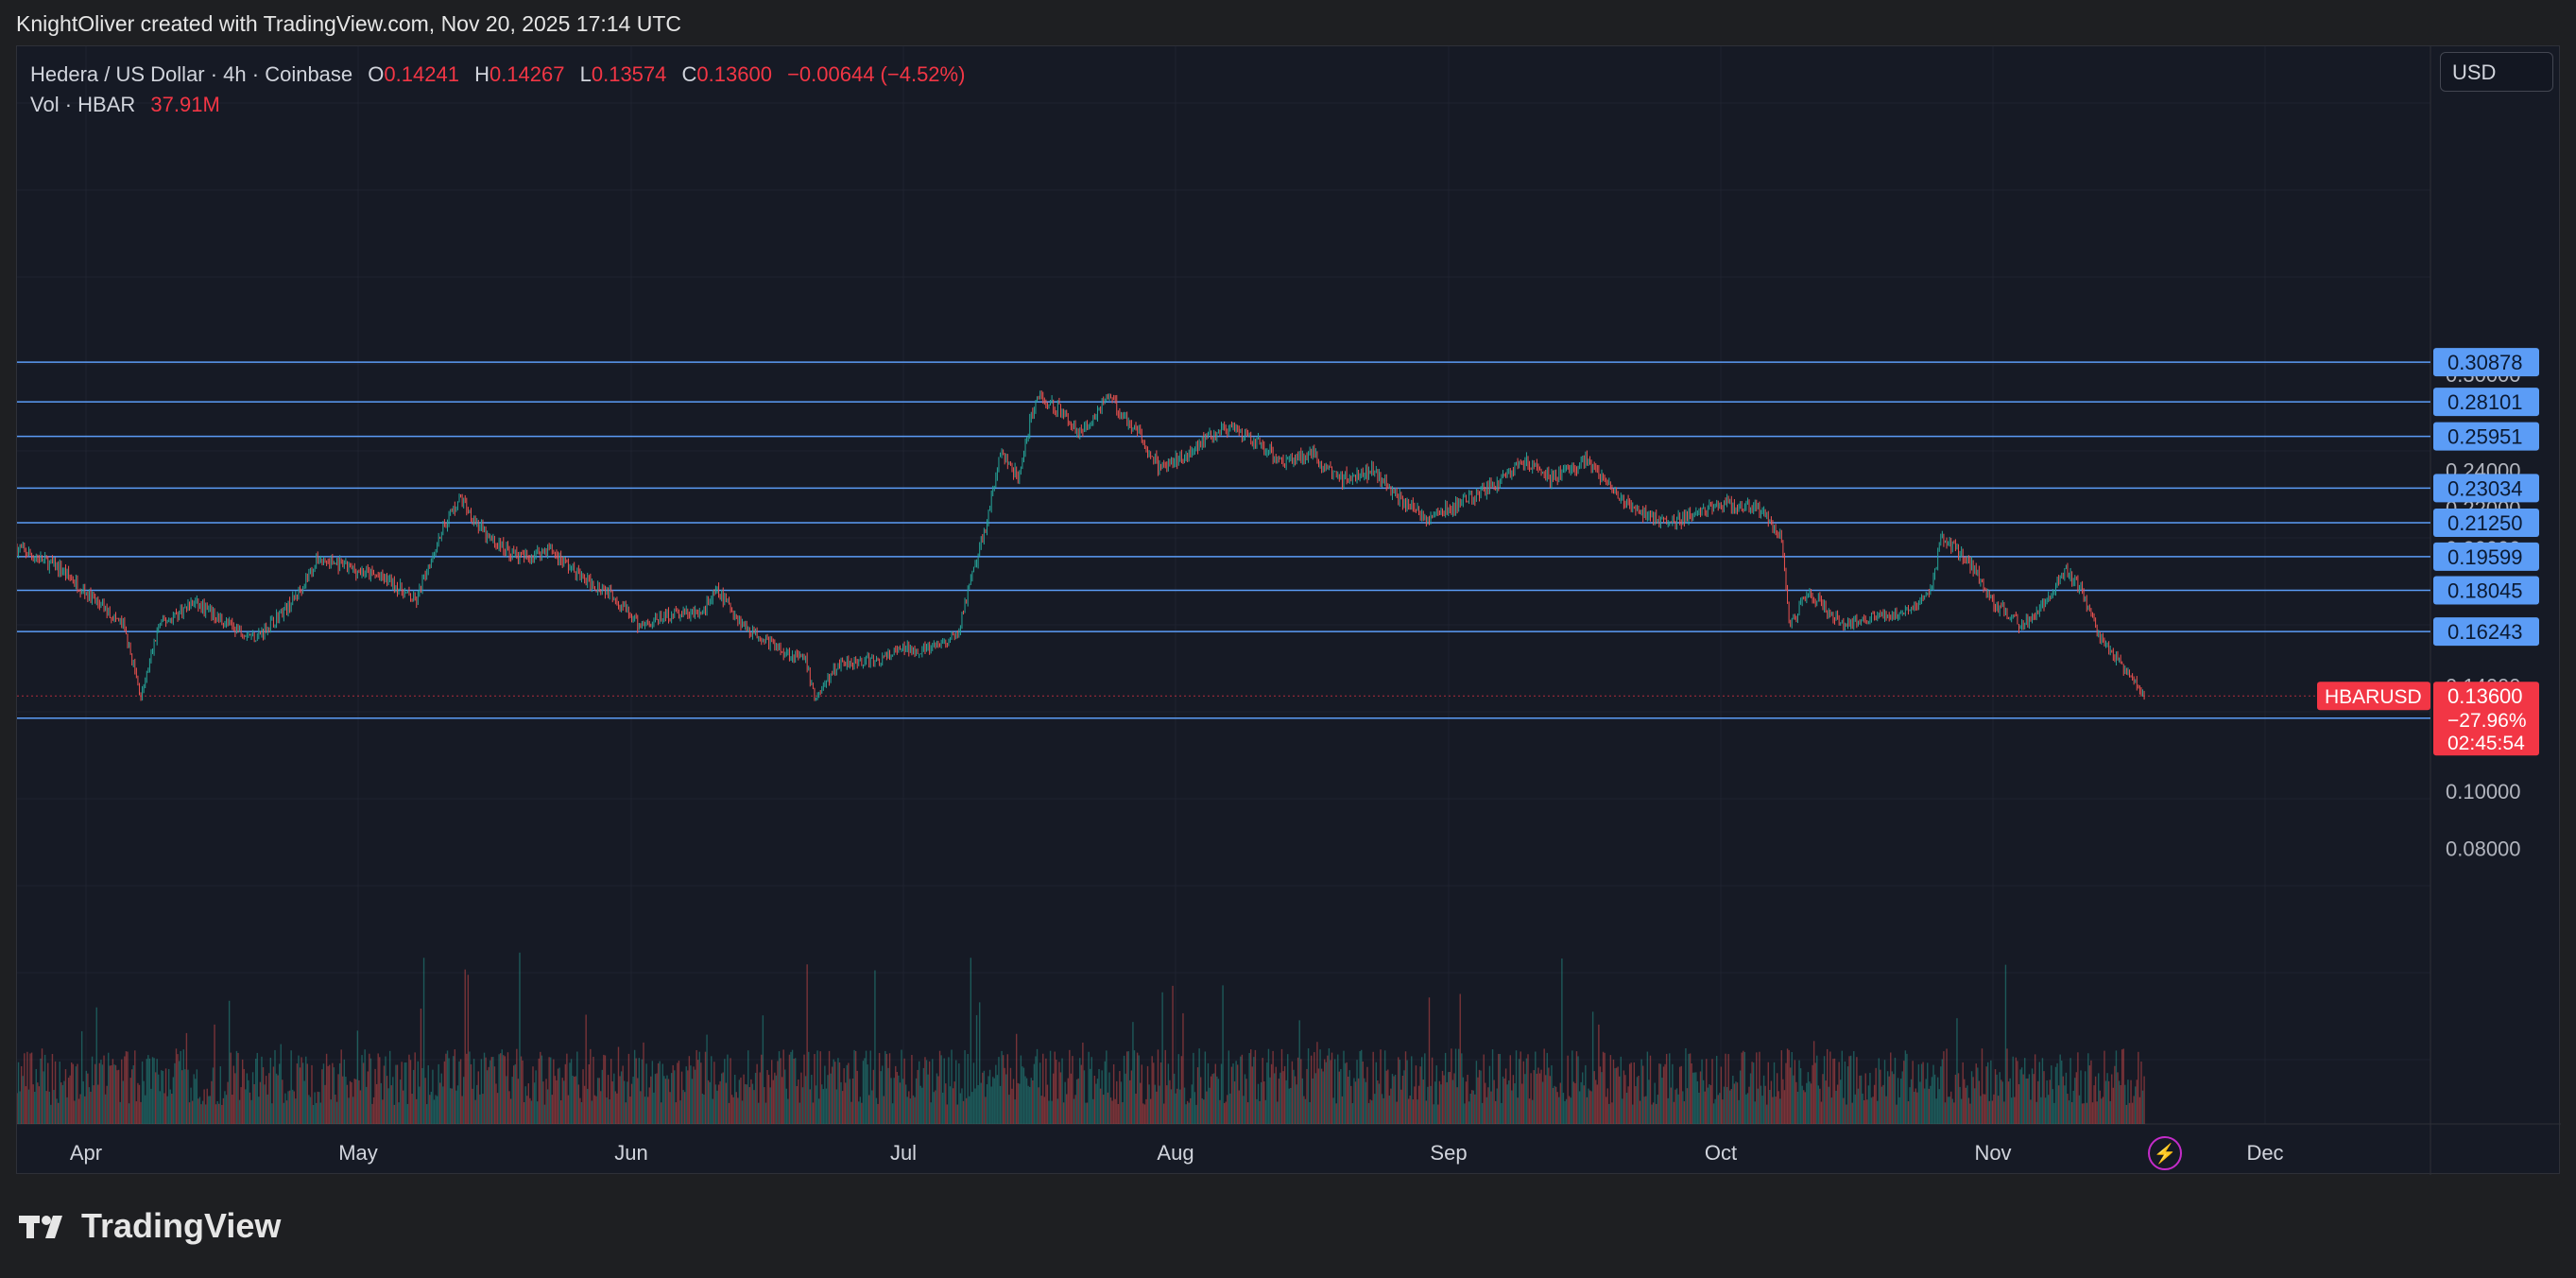 Image resolution: width=2576 pixels, height=1278 pixels. What do you see at coordinates (2485, 696) in the screenshot?
I see `last-price-value: 0.13600` at bounding box center [2485, 696].